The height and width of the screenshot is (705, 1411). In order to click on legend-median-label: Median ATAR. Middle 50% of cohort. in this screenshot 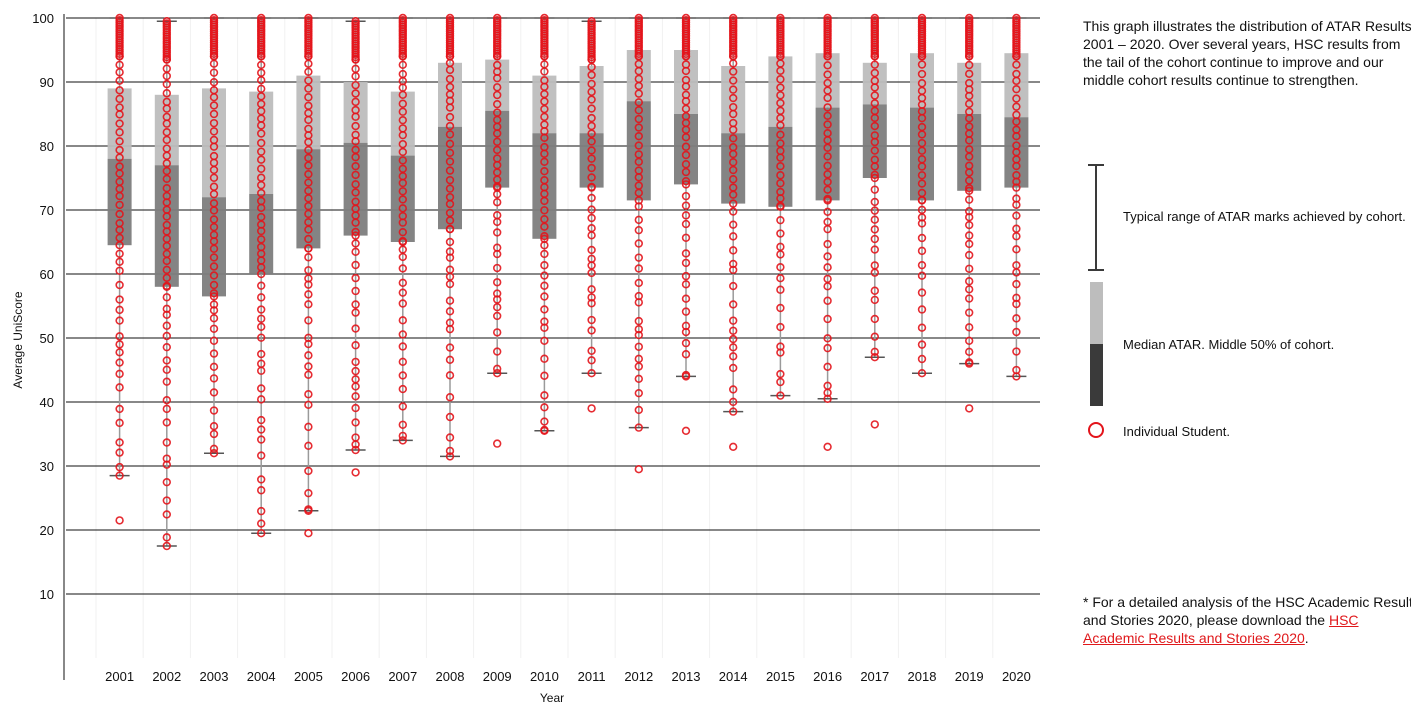, I will do `click(1229, 344)`.